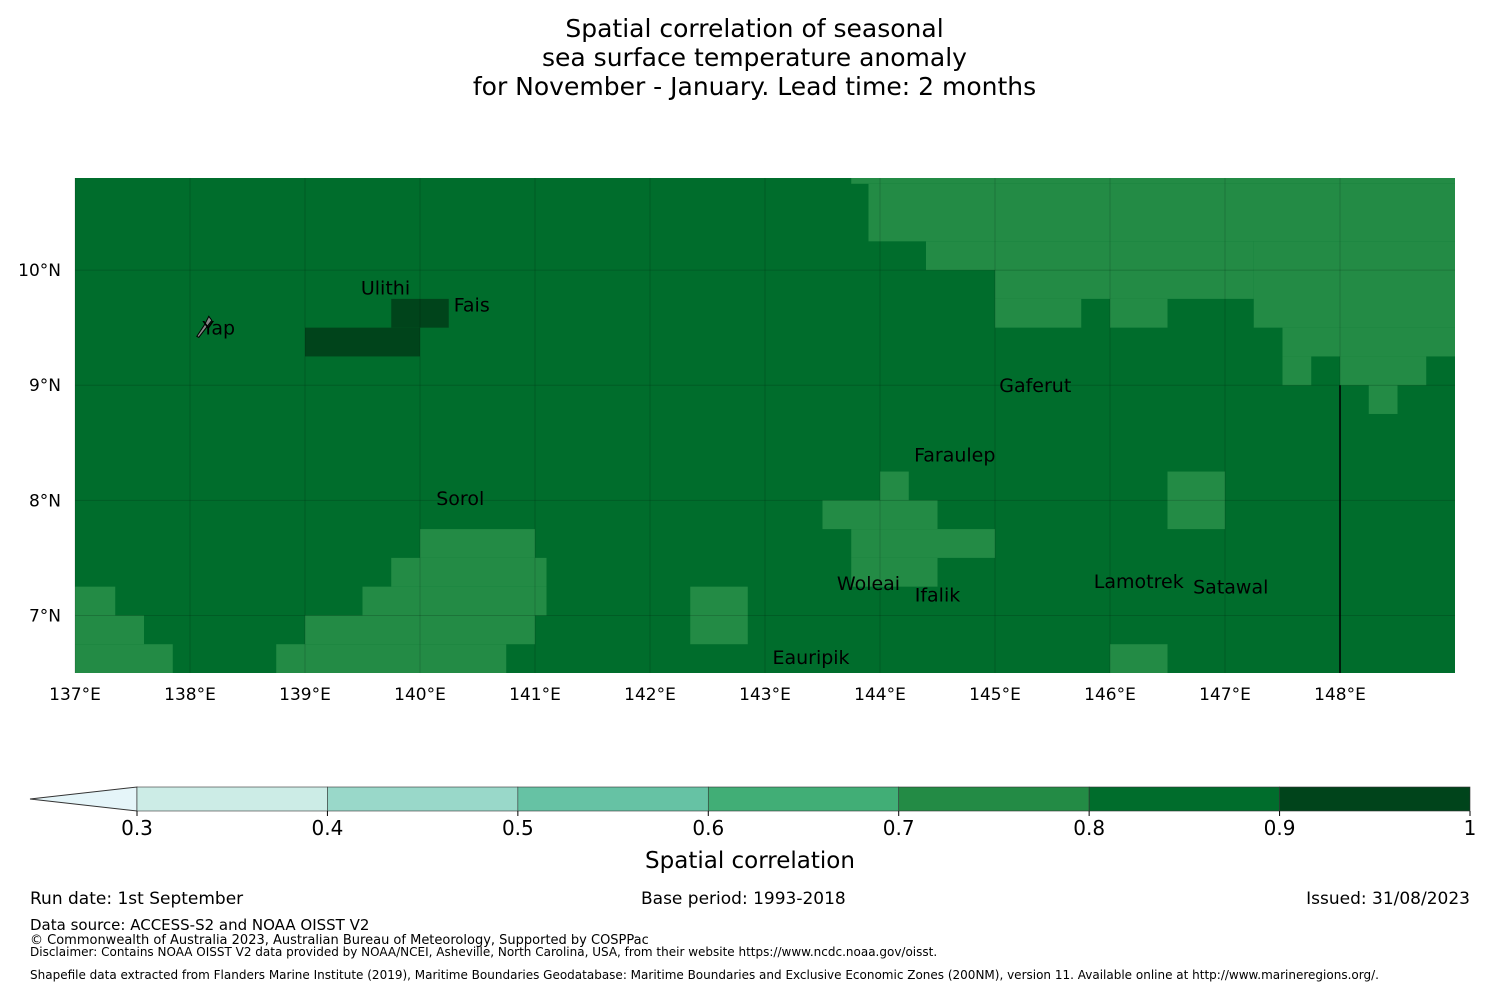  What do you see at coordinates (1089, 828) in the screenshot?
I see `colorbar-tick-label: 0.8` at bounding box center [1089, 828].